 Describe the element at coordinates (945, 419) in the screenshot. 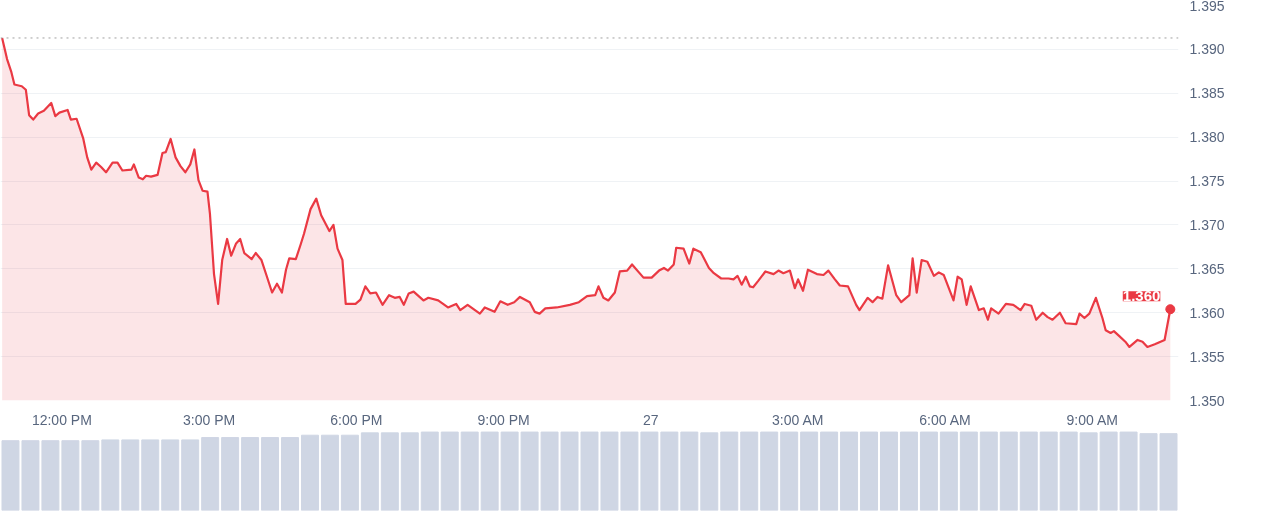

I see `x-tick-label: 6:00 AM` at that location.